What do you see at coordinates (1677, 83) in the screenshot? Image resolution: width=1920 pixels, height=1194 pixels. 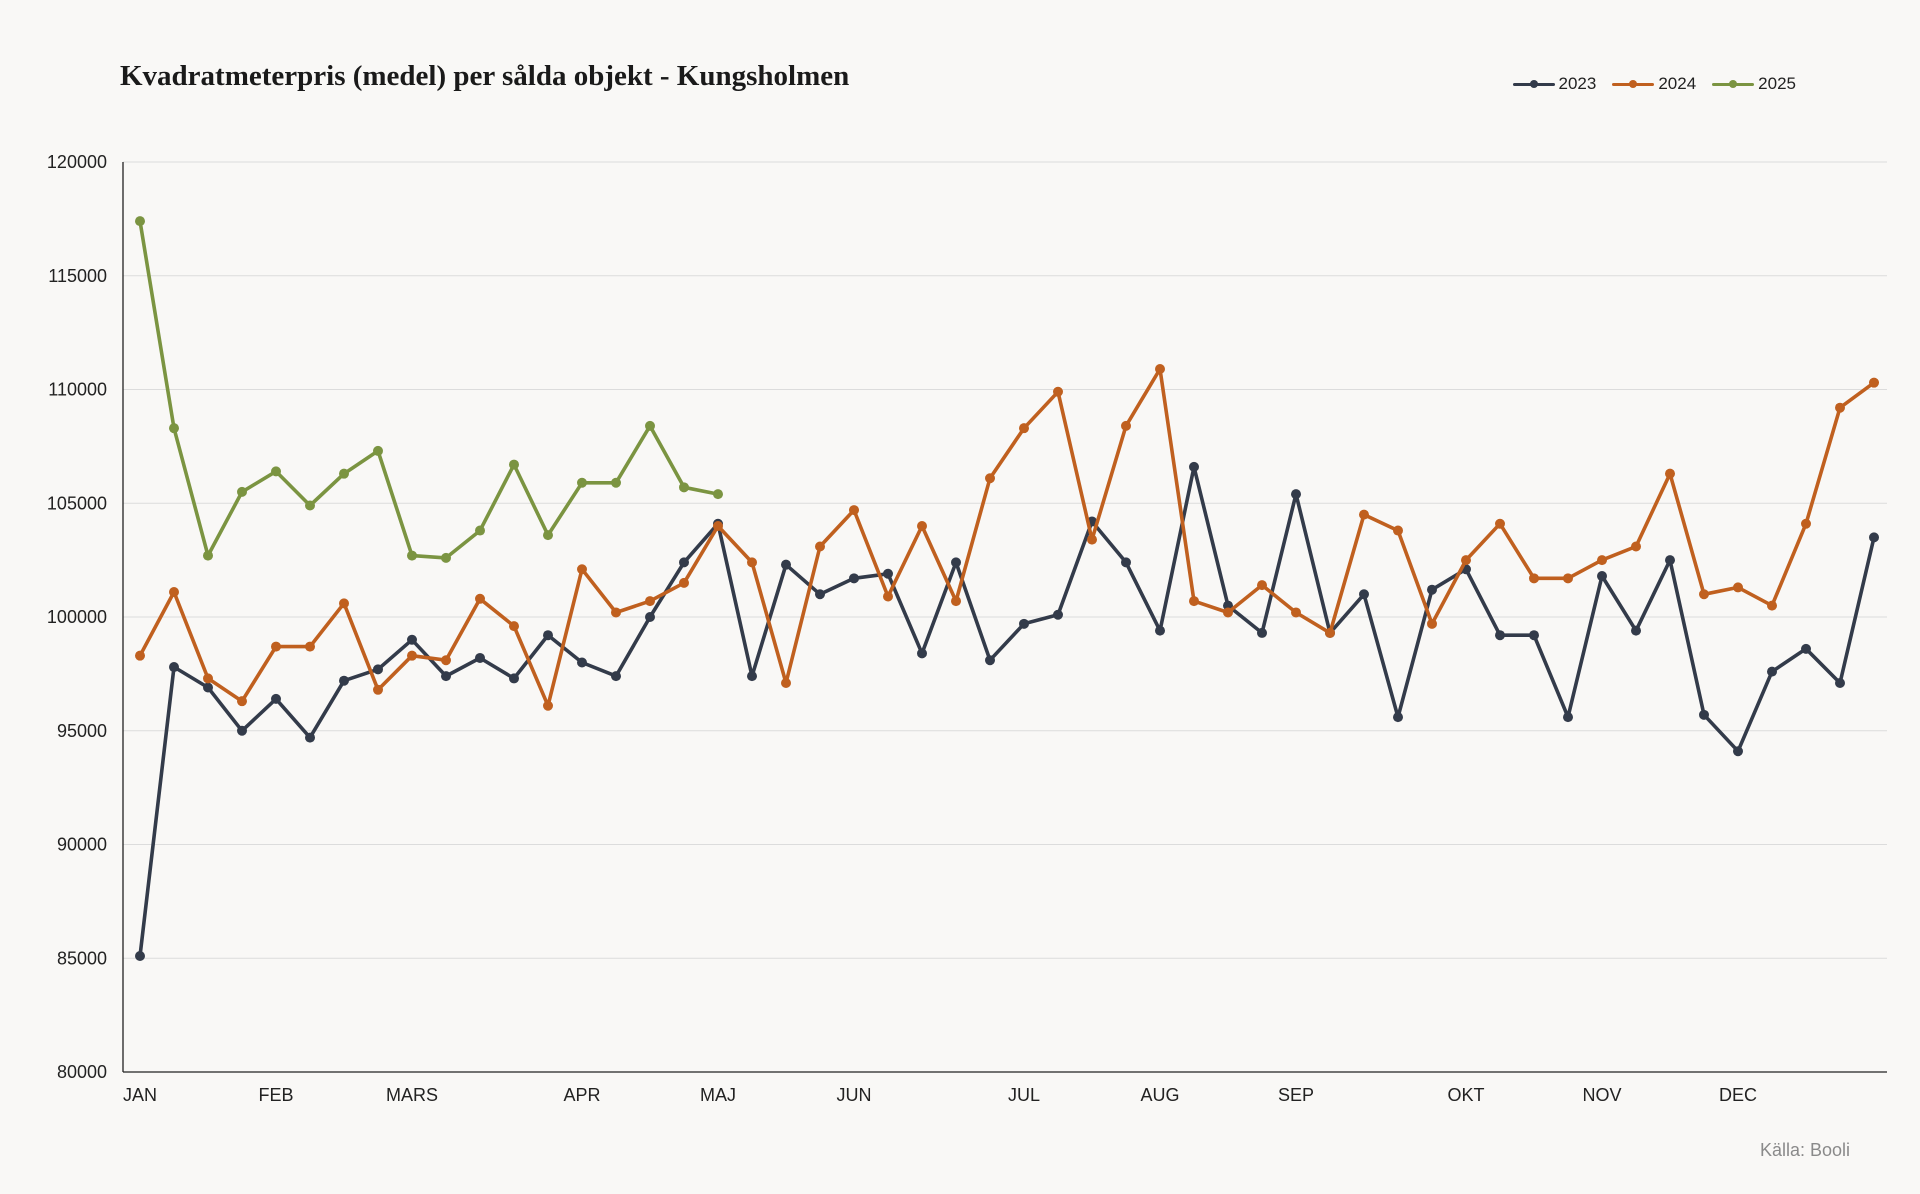 I see `legend-label-2024: 2024` at bounding box center [1677, 83].